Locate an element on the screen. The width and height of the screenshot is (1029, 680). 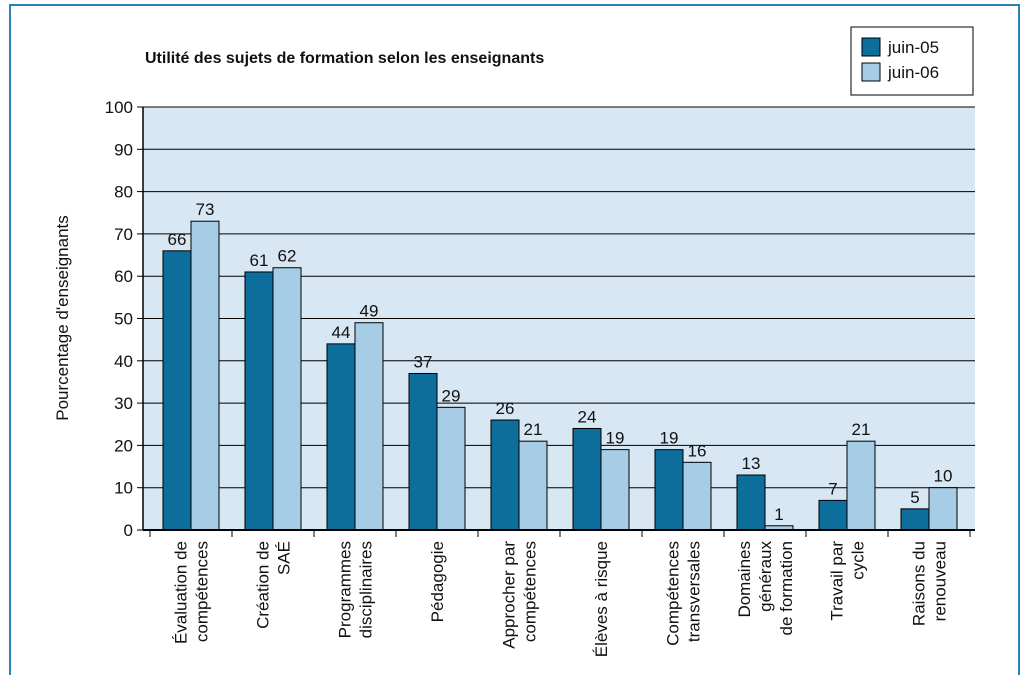
x-tick-label: Pédagogie is located at coordinates (437, 581).